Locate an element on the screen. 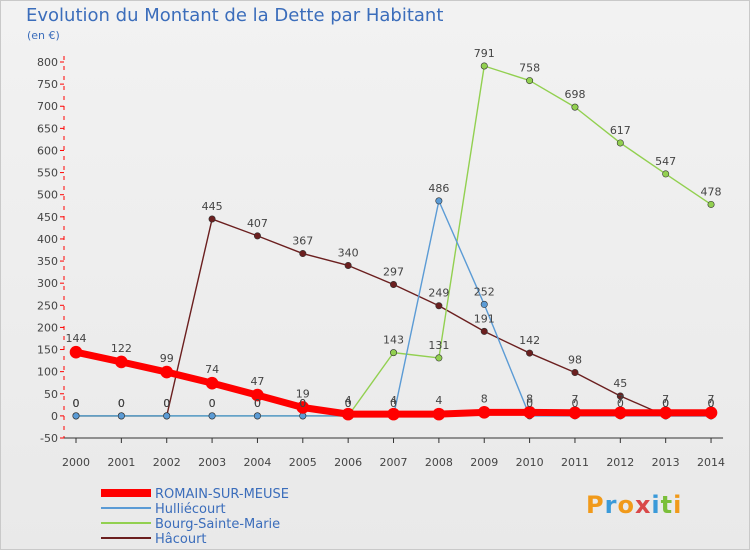 The width and height of the screenshot is (750, 551). data-label: 617 is located at coordinates (620, 130).